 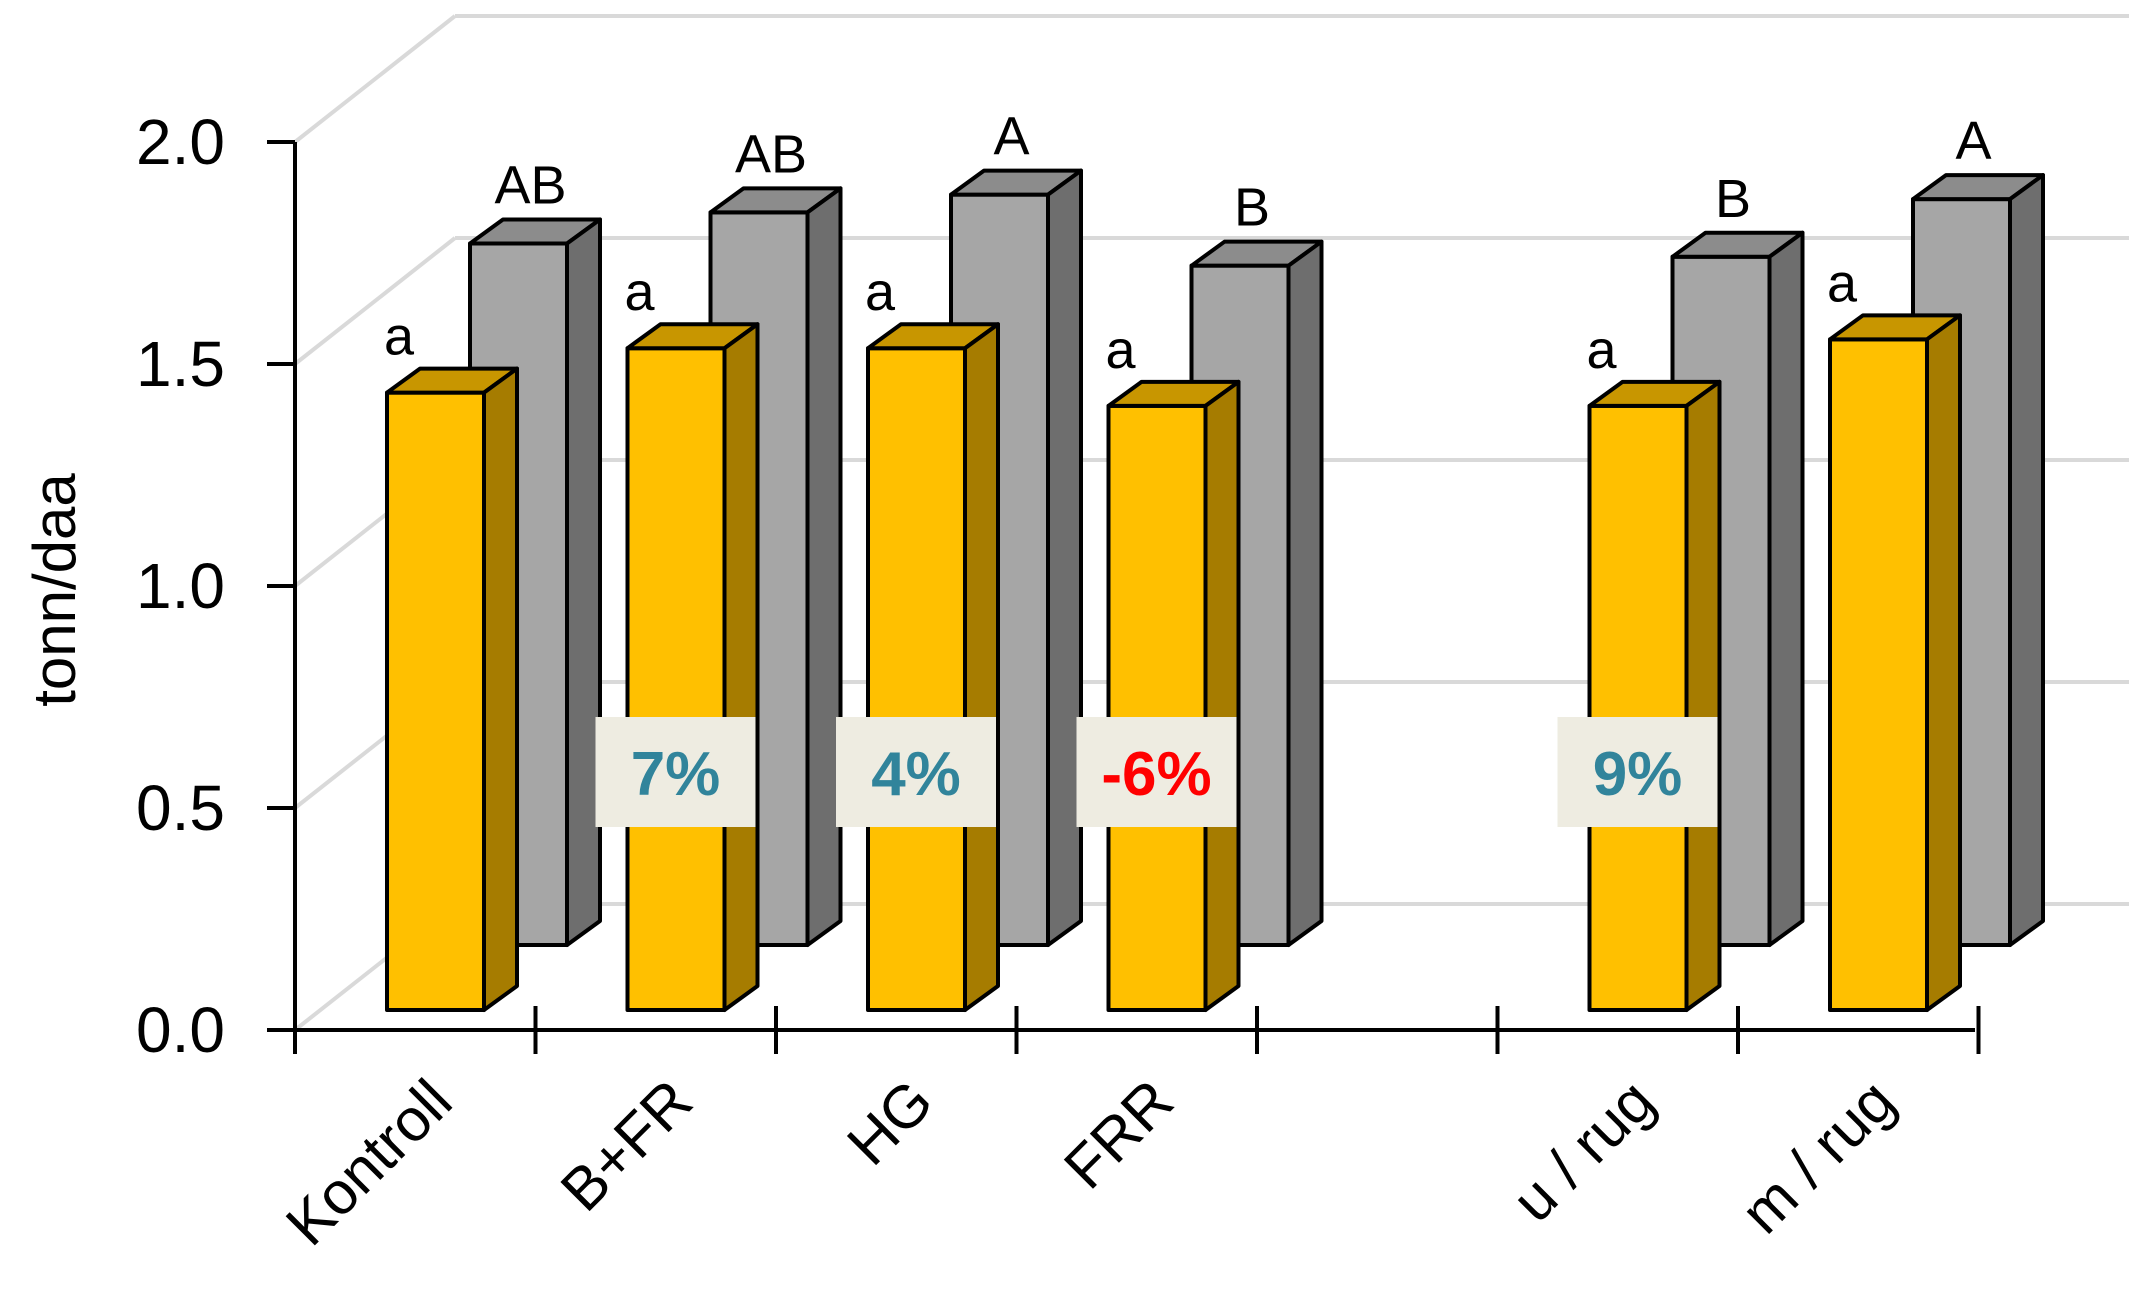 I want to click on y-axis-label: tonn/daa, so click(x=54, y=590).